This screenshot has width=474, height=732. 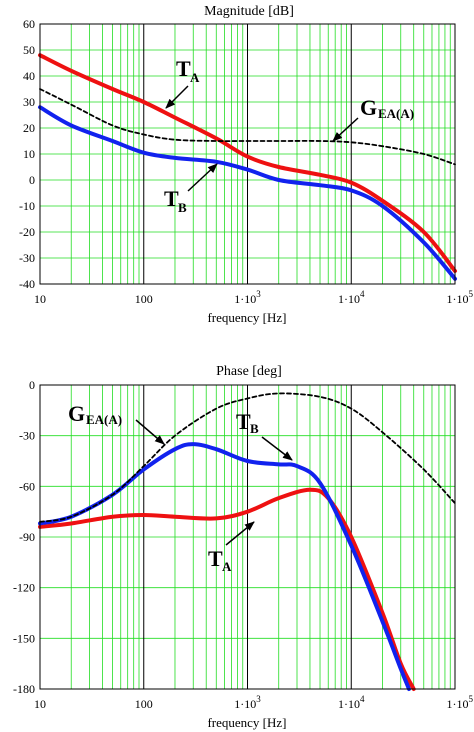 What do you see at coordinates (144, 299) in the screenshot?
I see `magnitude-x-tick-label: 100` at bounding box center [144, 299].